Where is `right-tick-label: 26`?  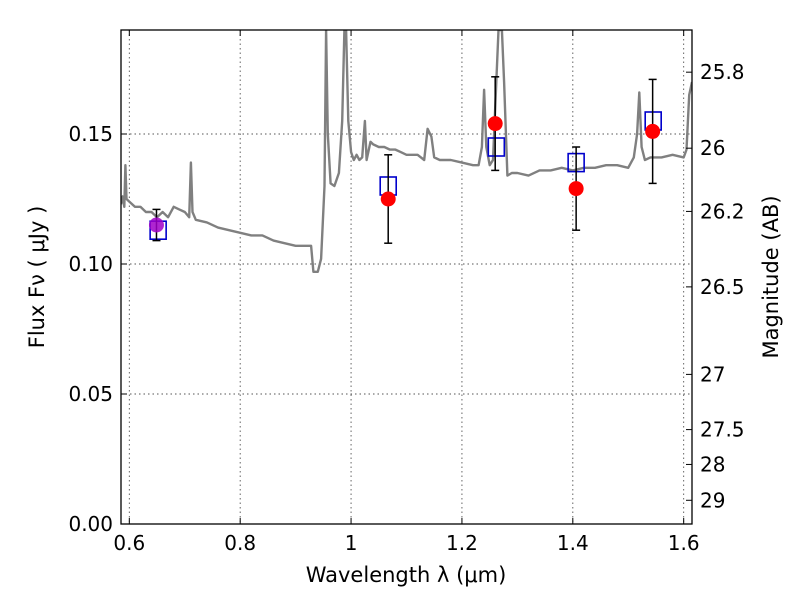 right-tick-label: 26 is located at coordinates (712, 148).